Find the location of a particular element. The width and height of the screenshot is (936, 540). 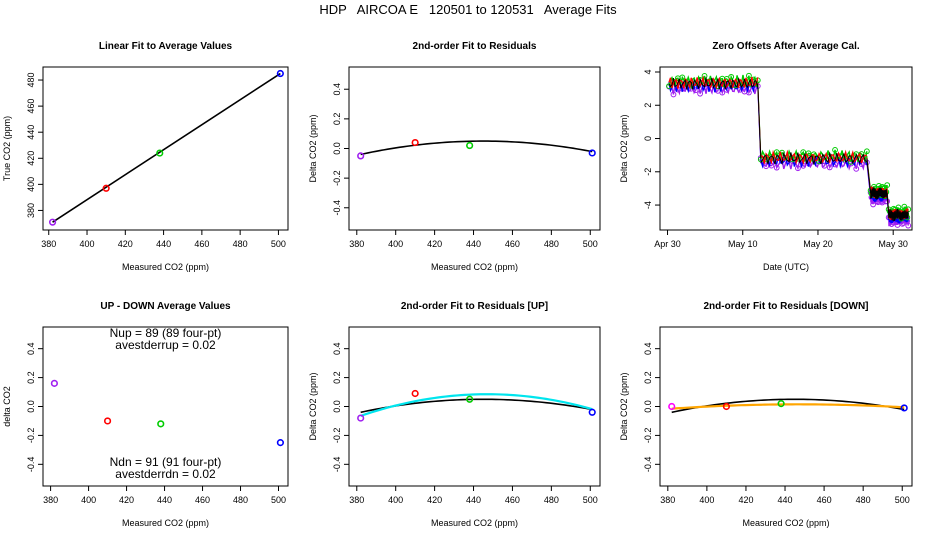

data-point-magenta is located at coordinates (672, 406).